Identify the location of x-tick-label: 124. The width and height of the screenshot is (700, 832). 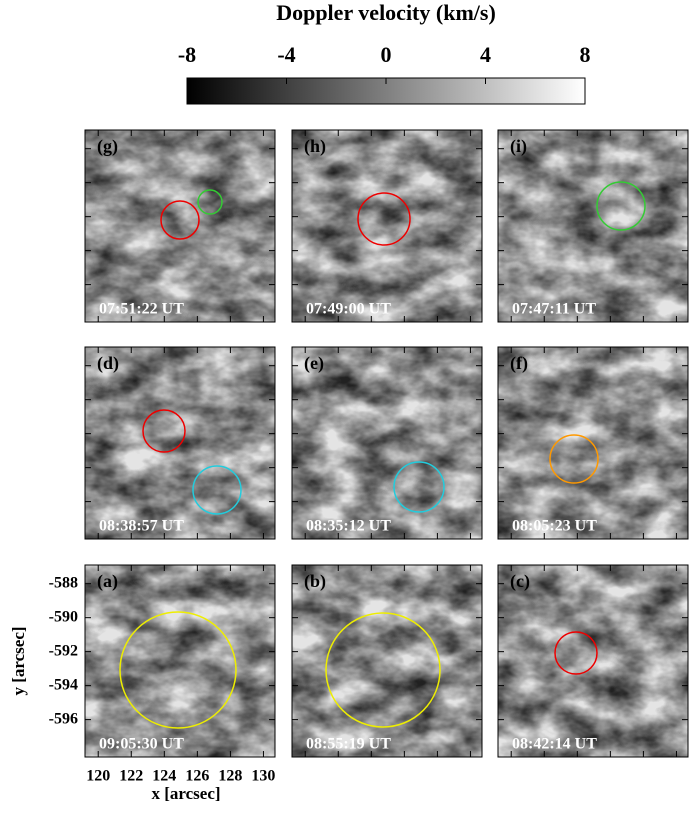
(164, 776).